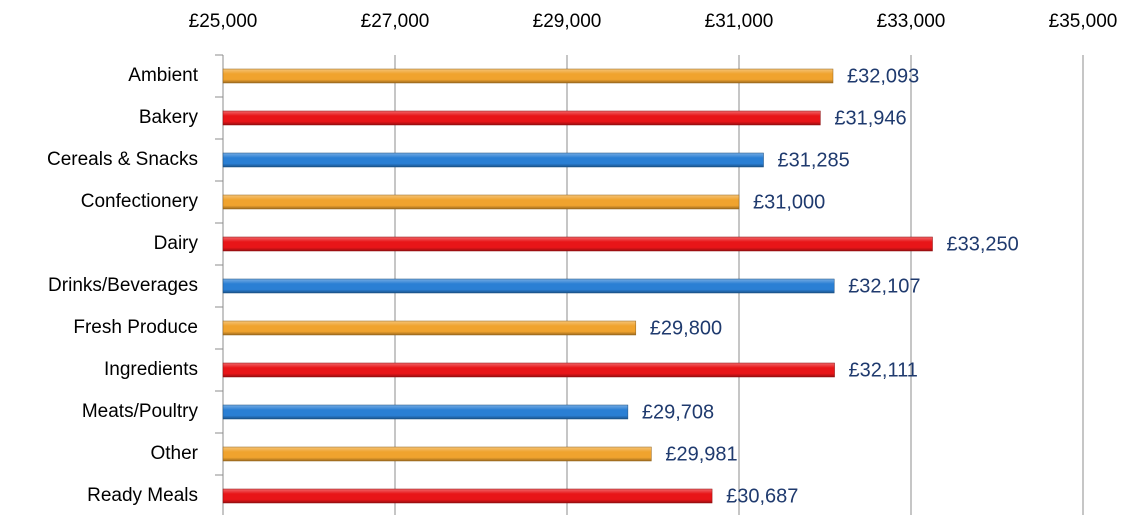 This screenshot has height=515, width=1137. What do you see at coordinates (870, 118) in the screenshot?
I see `value-label: £31,946` at bounding box center [870, 118].